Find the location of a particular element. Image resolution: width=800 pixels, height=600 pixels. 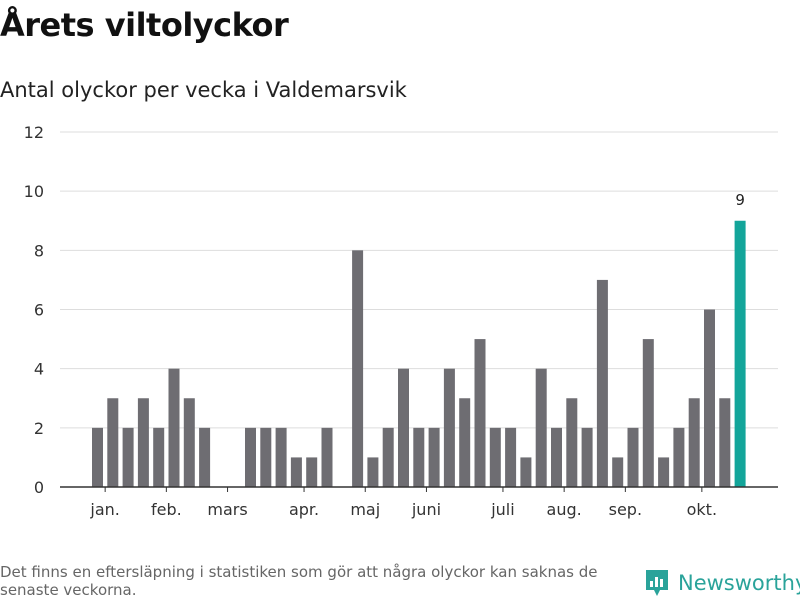

y-tick-label: 10 is located at coordinates (34, 191).